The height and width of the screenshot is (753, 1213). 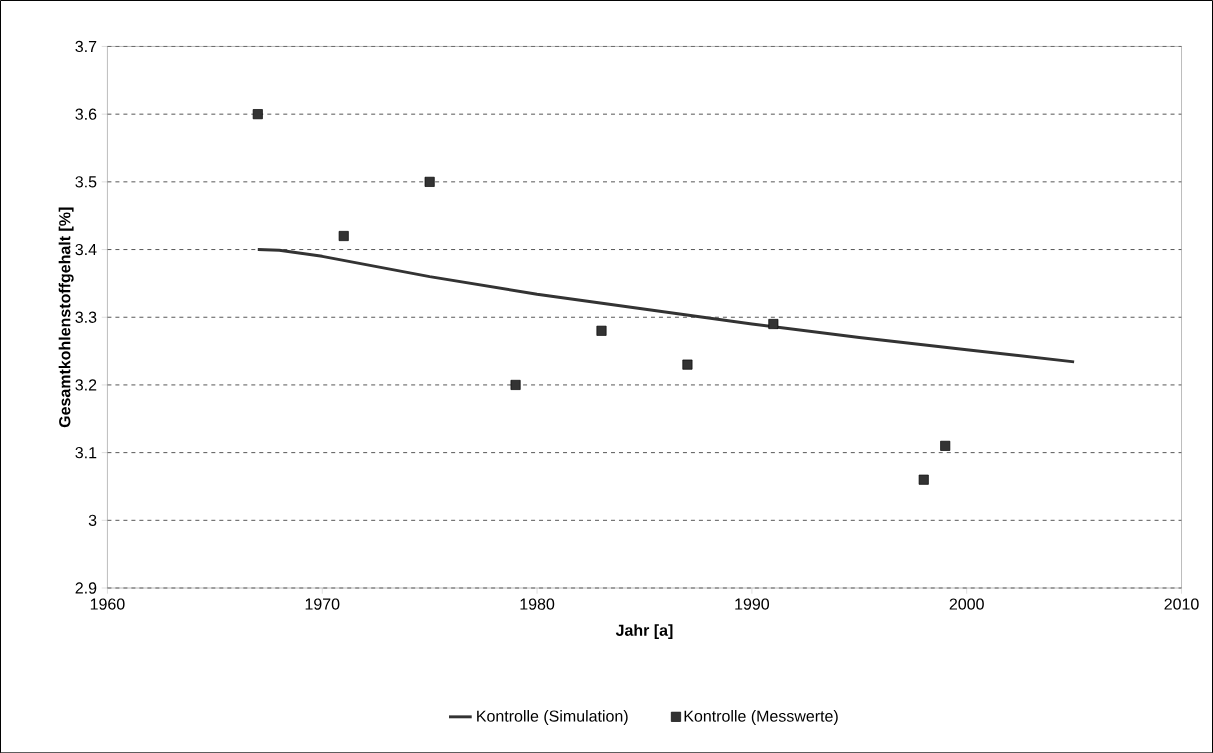 What do you see at coordinates (552, 717) in the screenshot?
I see `legend-label: Kontrolle (Simulation)` at bounding box center [552, 717].